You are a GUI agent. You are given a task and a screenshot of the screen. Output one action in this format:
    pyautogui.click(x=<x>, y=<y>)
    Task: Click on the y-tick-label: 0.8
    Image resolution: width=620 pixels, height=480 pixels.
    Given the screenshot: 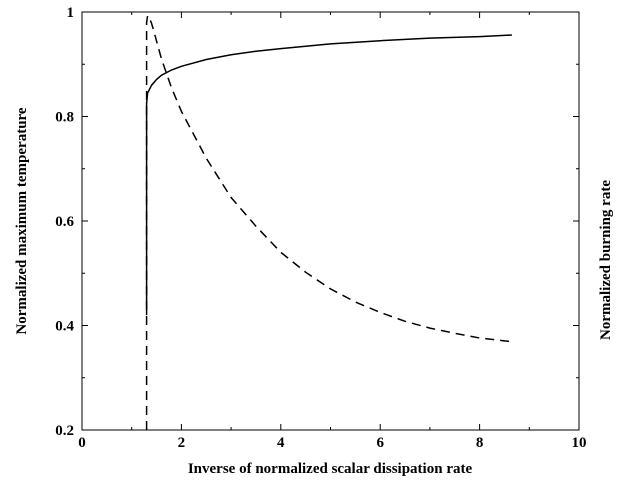 What is the action you would take?
    pyautogui.click(x=64, y=118)
    